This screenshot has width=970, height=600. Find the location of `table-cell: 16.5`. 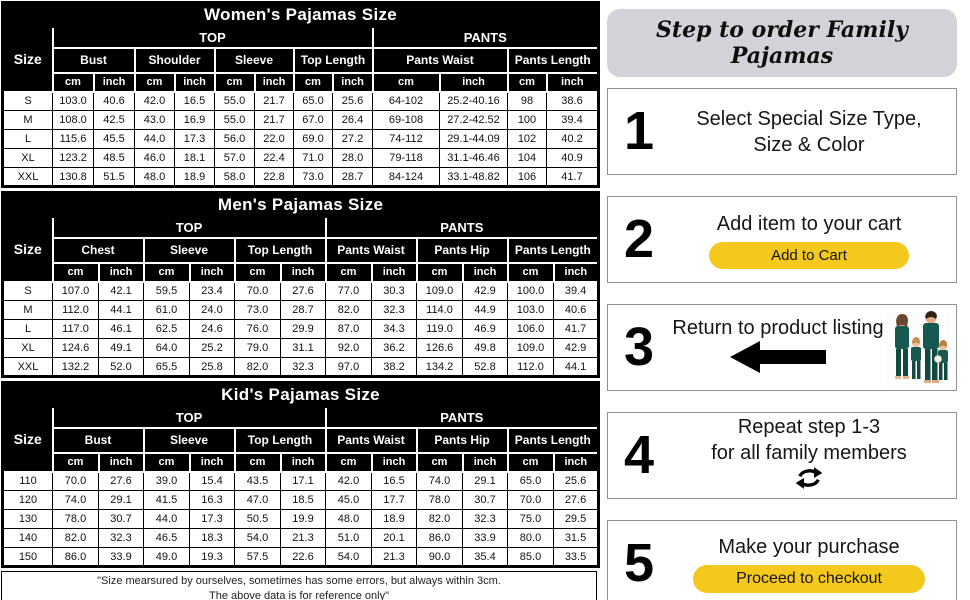

table-cell: 16.5 is located at coordinates (194, 101).